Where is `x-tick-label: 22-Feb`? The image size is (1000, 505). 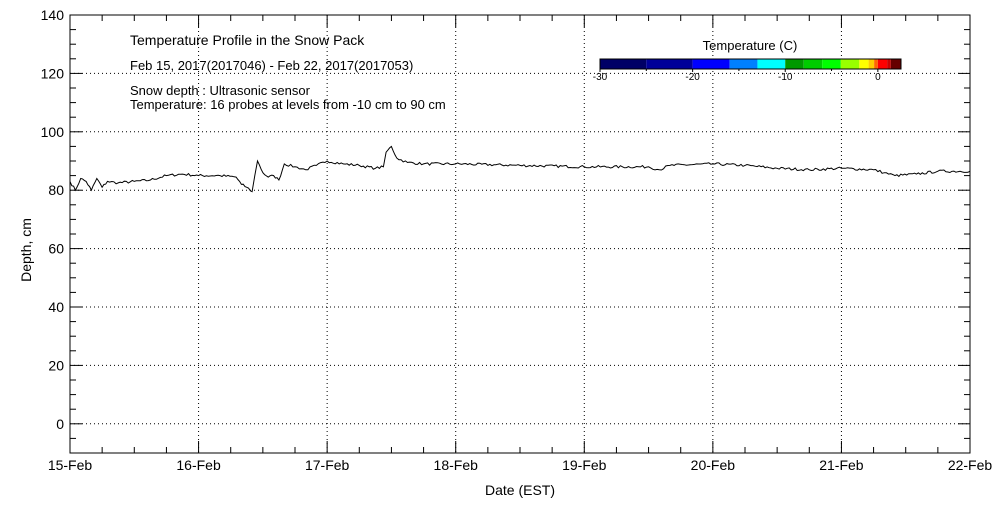
x-tick-label: 22-Feb is located at coordinates (970, 465).